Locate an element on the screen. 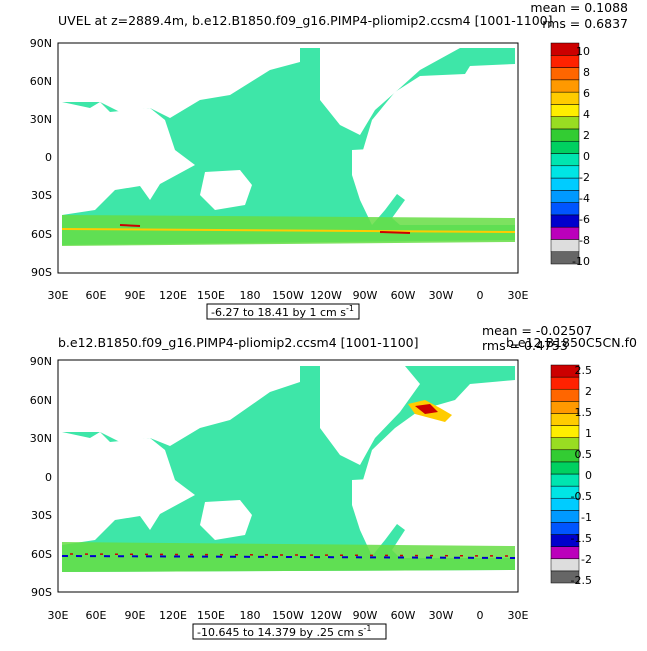 This screenshot has height=651, width=647. x-tick-label: 90E is located at coordinates (135, 295).